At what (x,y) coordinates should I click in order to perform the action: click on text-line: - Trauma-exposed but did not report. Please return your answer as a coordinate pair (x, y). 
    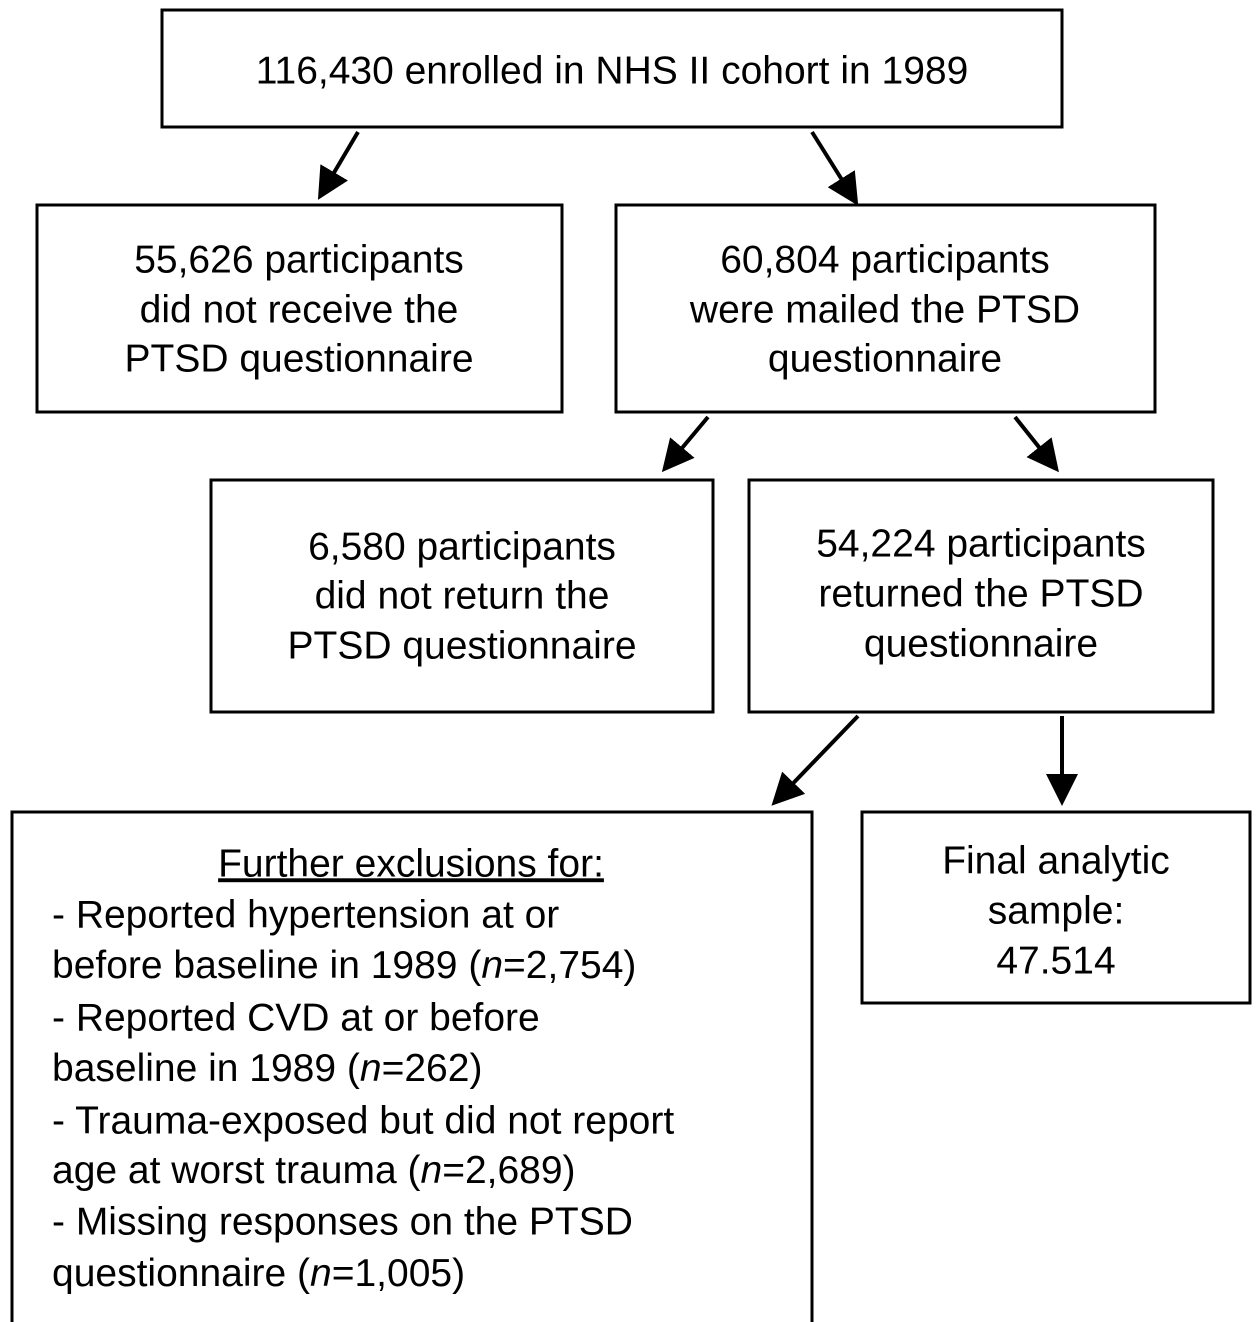
    Looking at the image, I should click on (363, 1120).